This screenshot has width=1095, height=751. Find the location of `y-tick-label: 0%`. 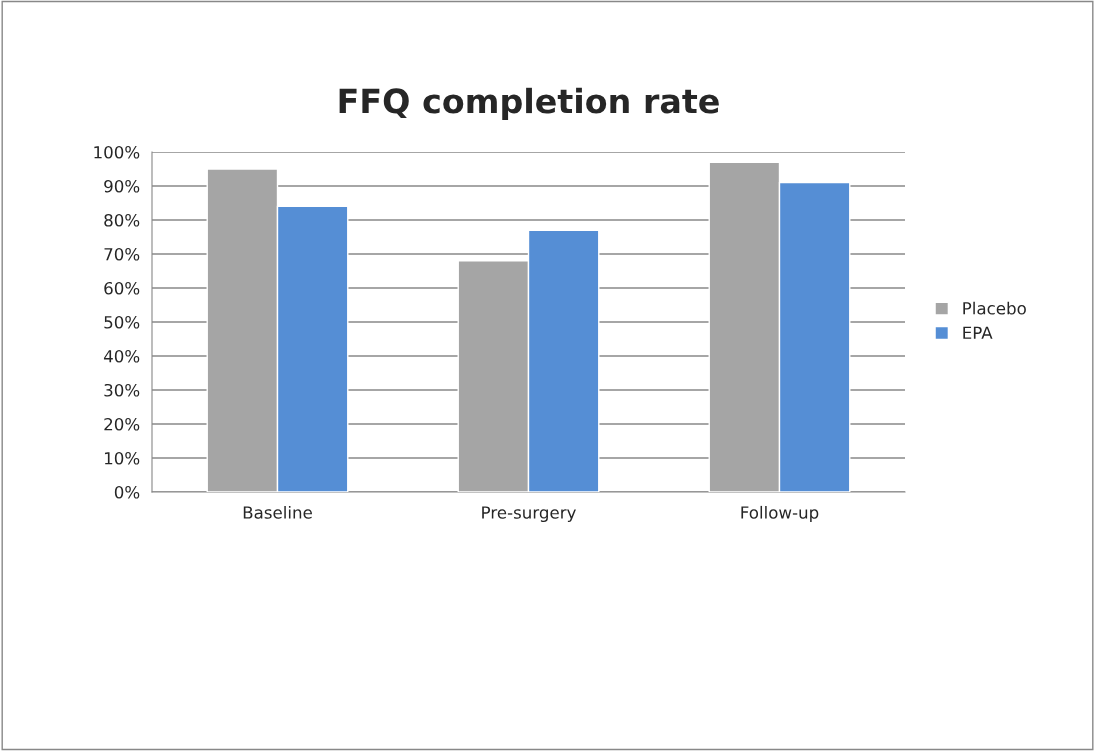

y-tick-label: 0% is located at coordinates (127, 492).